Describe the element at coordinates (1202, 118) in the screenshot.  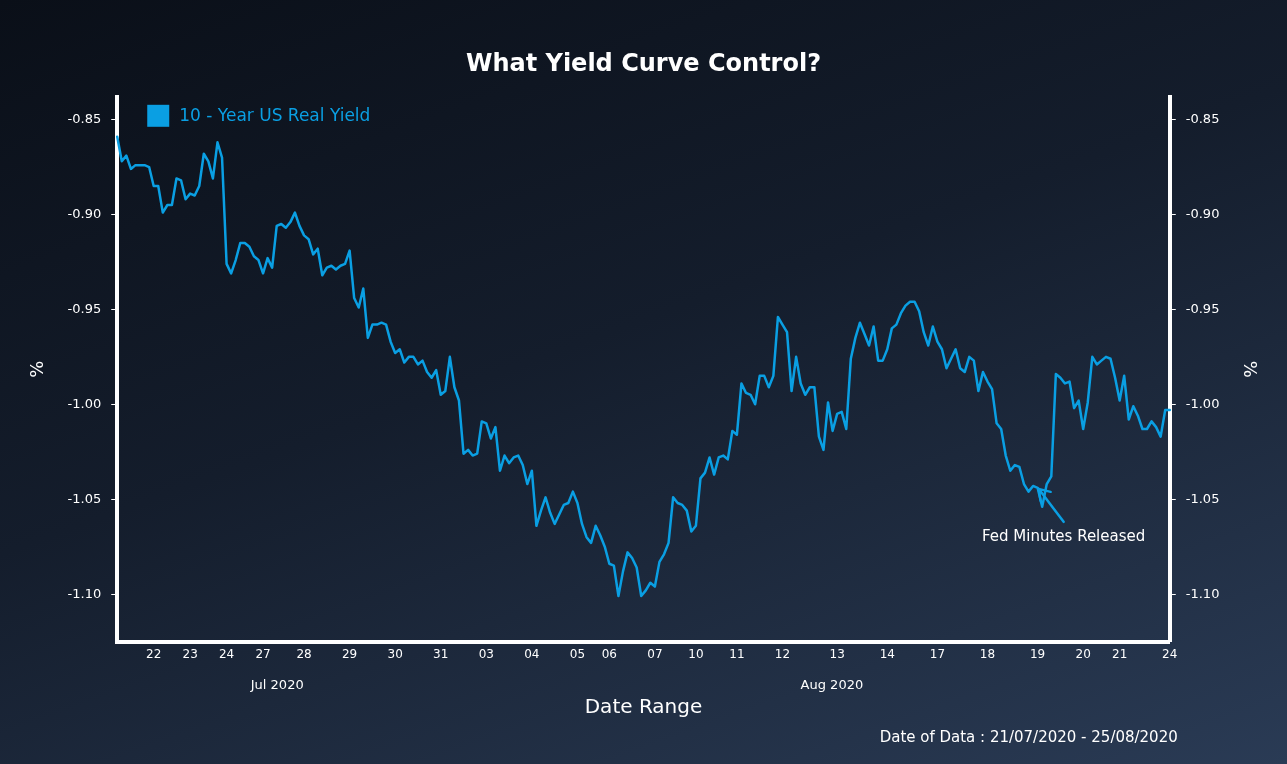
I see `y2-tick-label: -0.85` at that location.